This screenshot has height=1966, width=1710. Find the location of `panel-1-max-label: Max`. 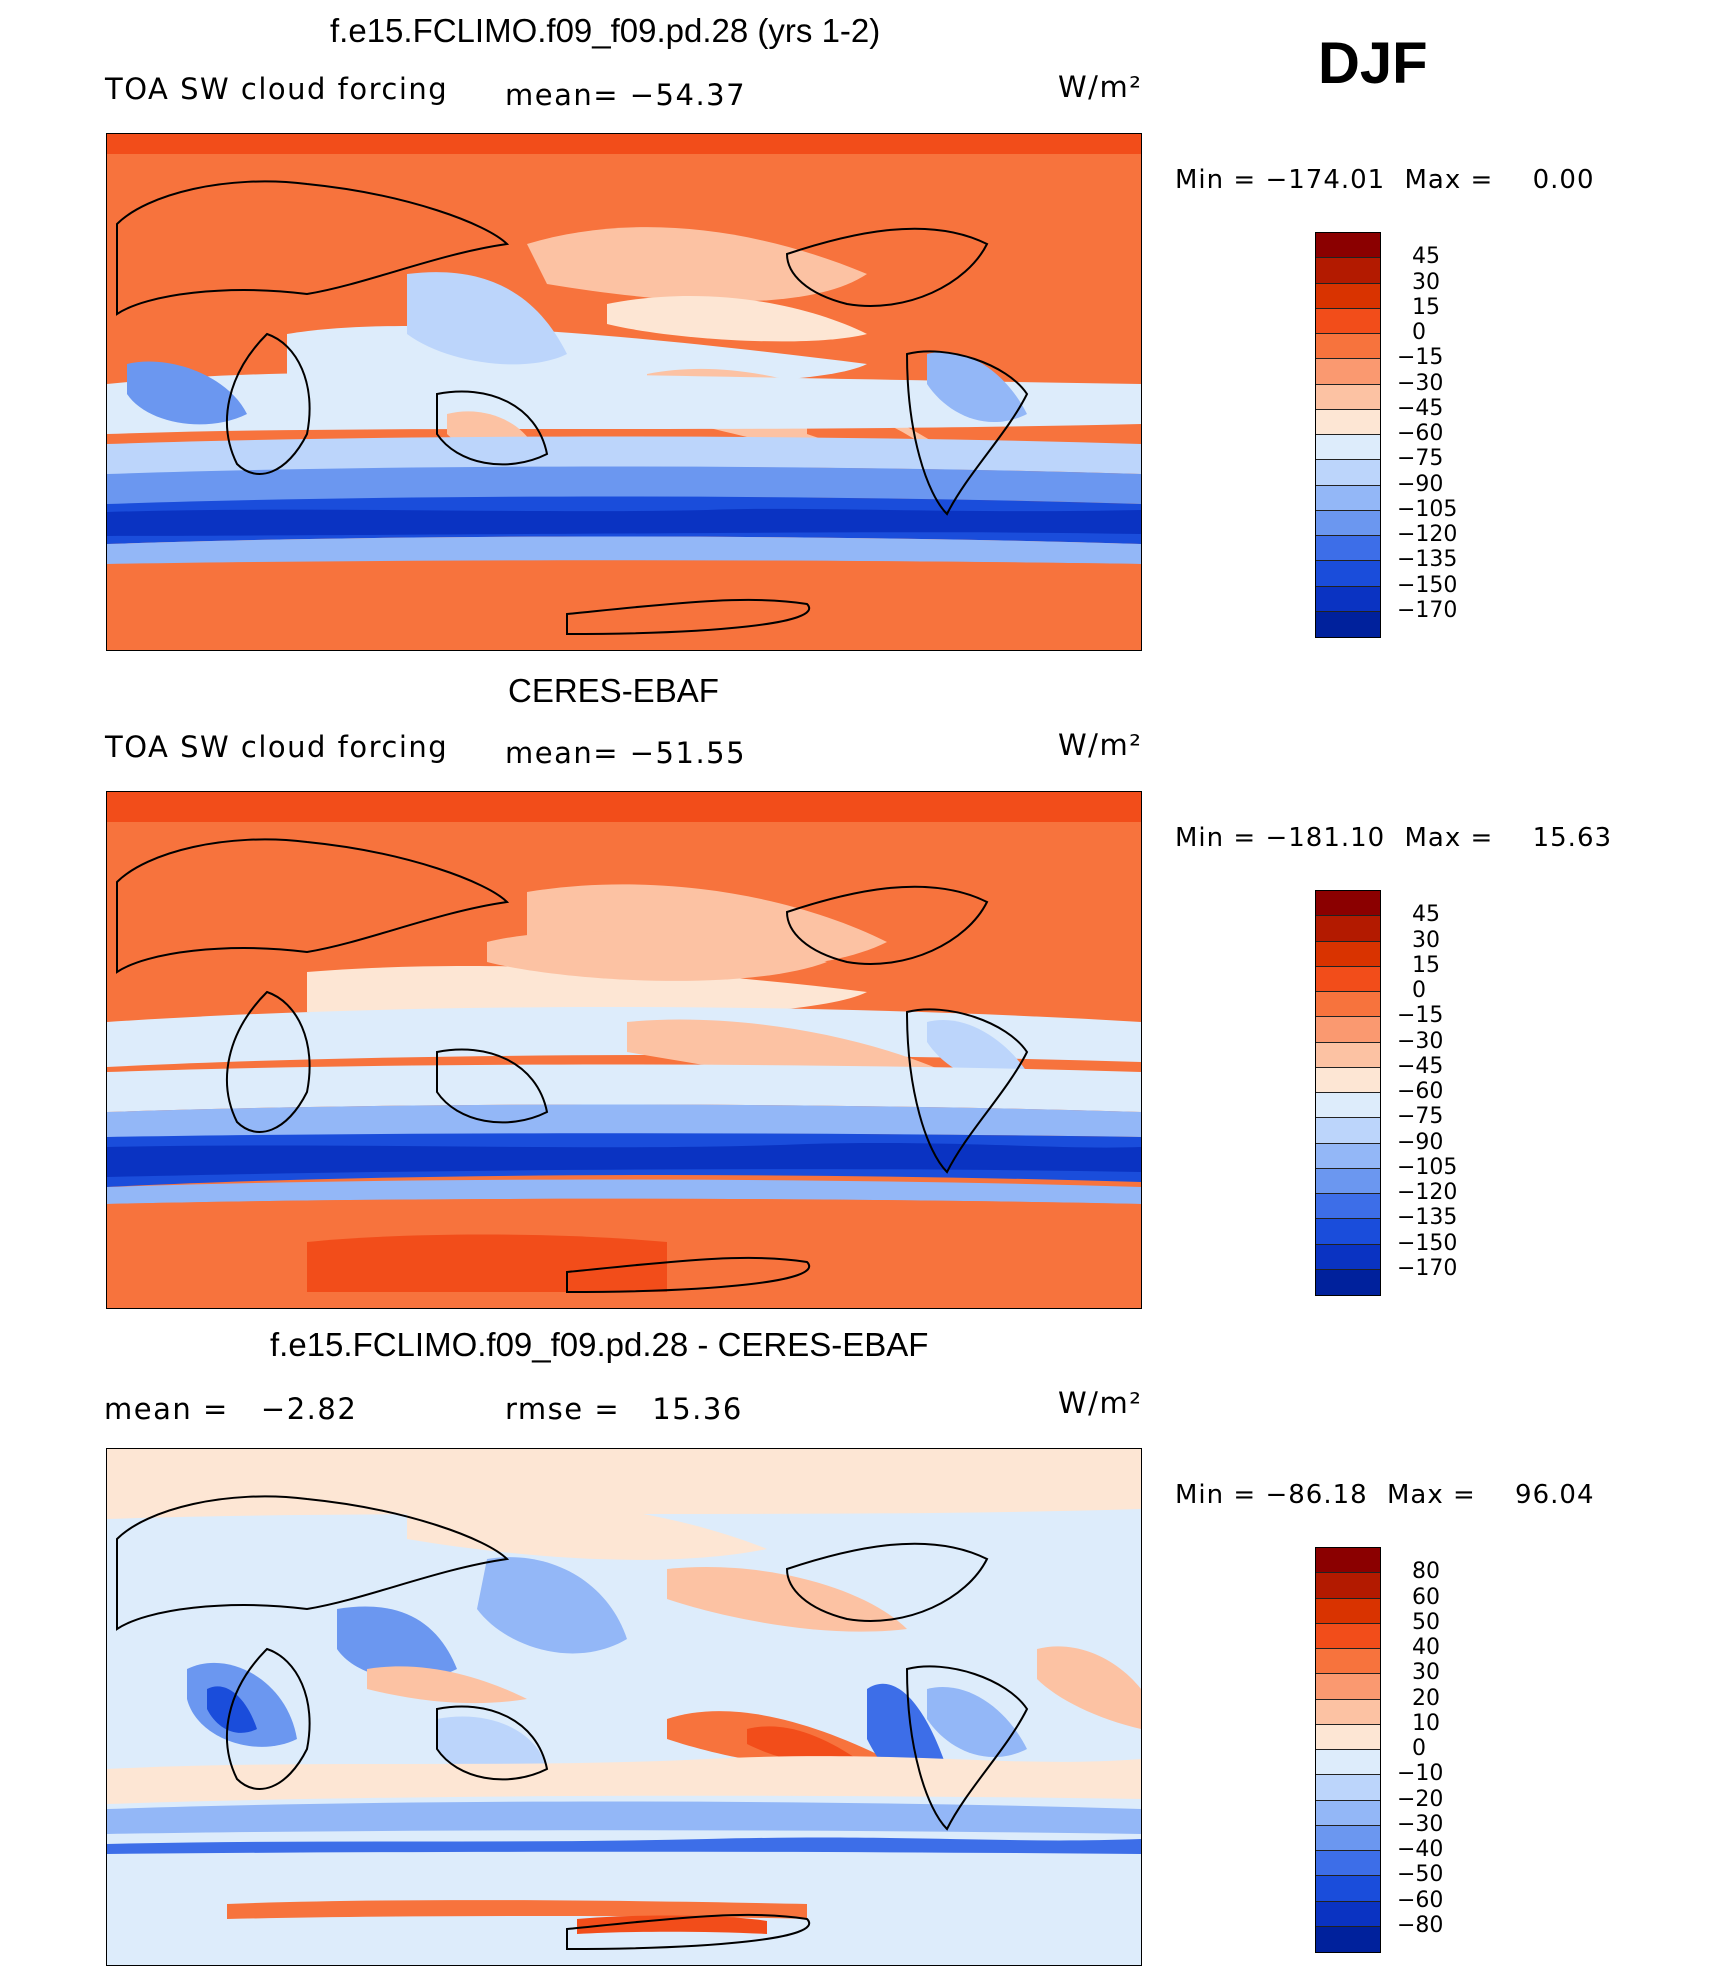

panel-1-max-label: Max is located at coordinates (1433, 180).